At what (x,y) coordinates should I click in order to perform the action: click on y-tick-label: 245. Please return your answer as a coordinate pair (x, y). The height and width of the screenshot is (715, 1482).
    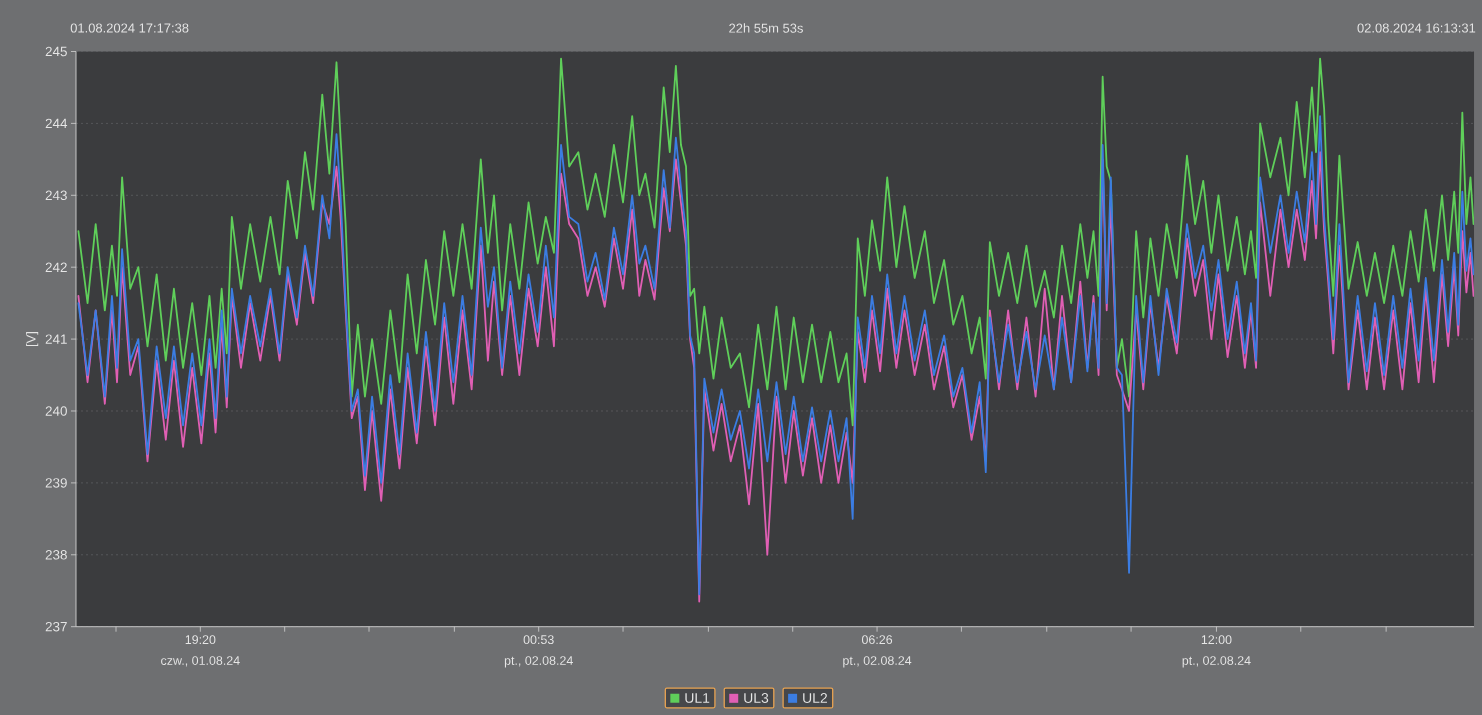
    Looking at the image, I should click on (56, 51).